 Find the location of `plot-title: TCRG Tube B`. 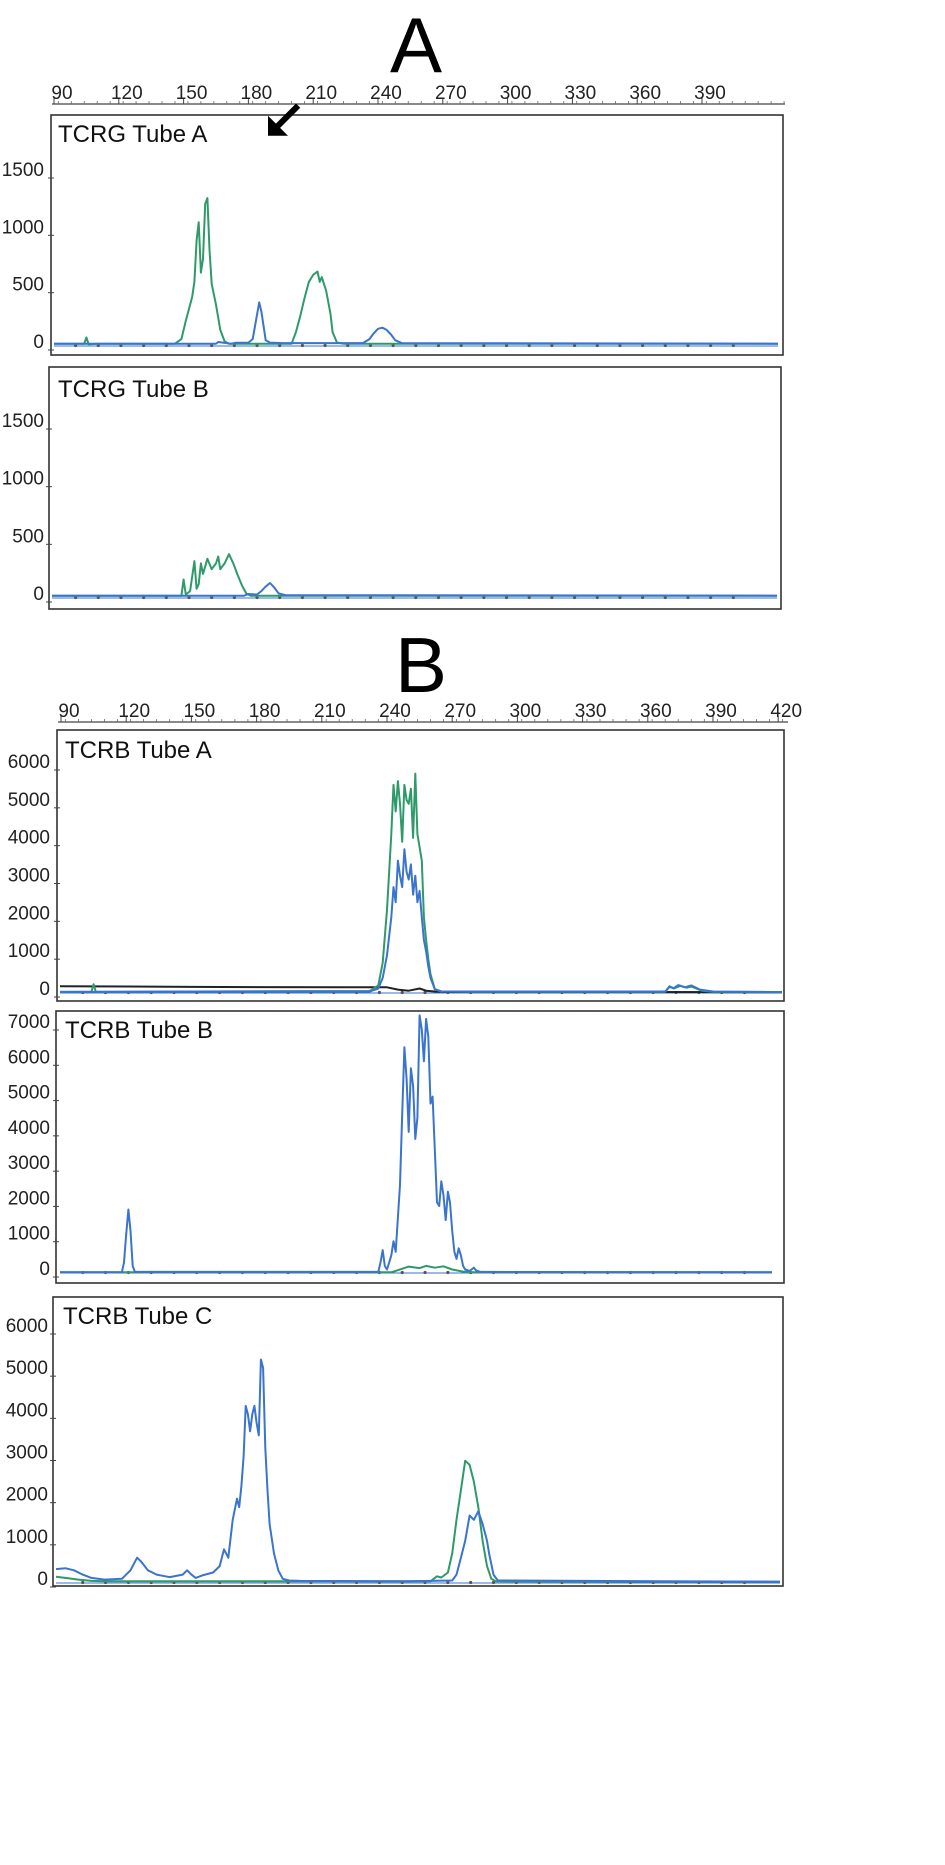

plot-title: TCRG Tube B is located at coordinates (133, 389).